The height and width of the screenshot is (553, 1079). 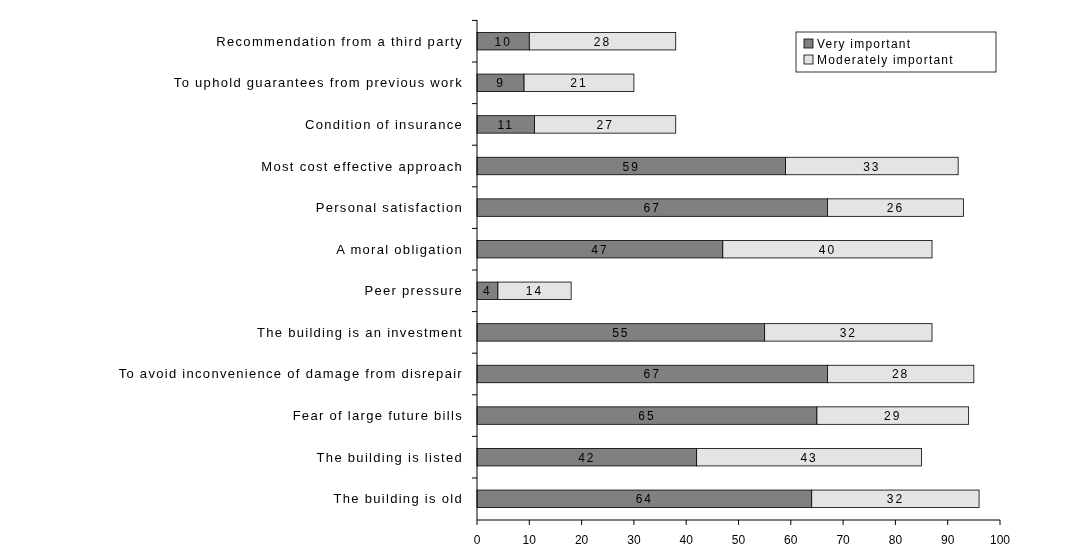 What do you see at coordinates (413, 291) in the screenshot?
I see `y-tick-label: Peer pressure` at bounding box center [413, 291].